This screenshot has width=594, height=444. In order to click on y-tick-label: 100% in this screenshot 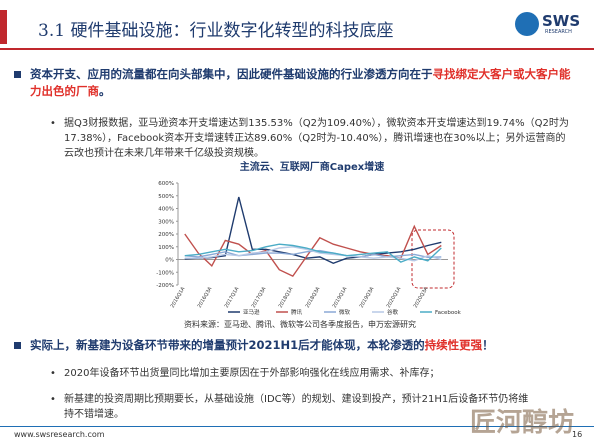, I will do `click(166, 248)`.